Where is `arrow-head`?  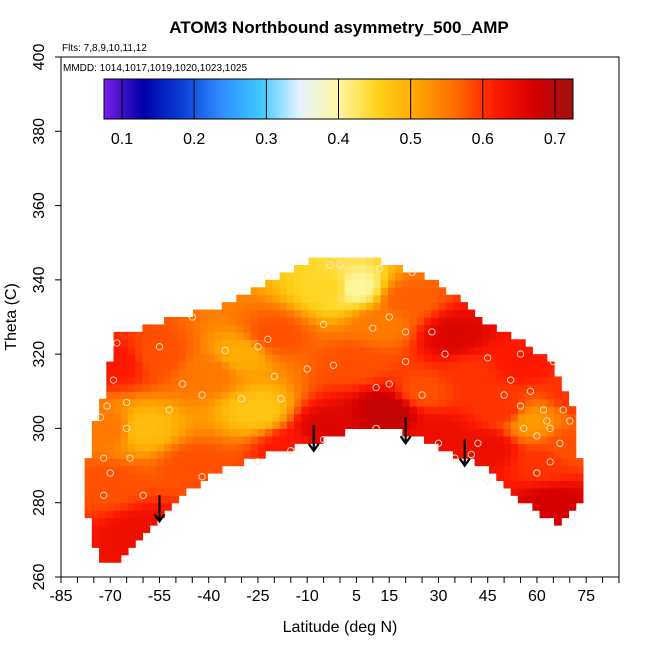
arrow-head is located at coordinates (159, 518).